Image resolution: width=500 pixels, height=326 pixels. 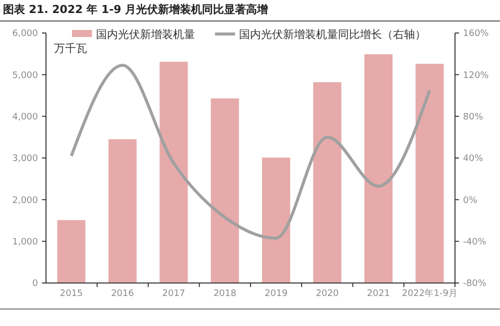 I want to click on y-tick-label: 5,000, so click(x=25, y=75).